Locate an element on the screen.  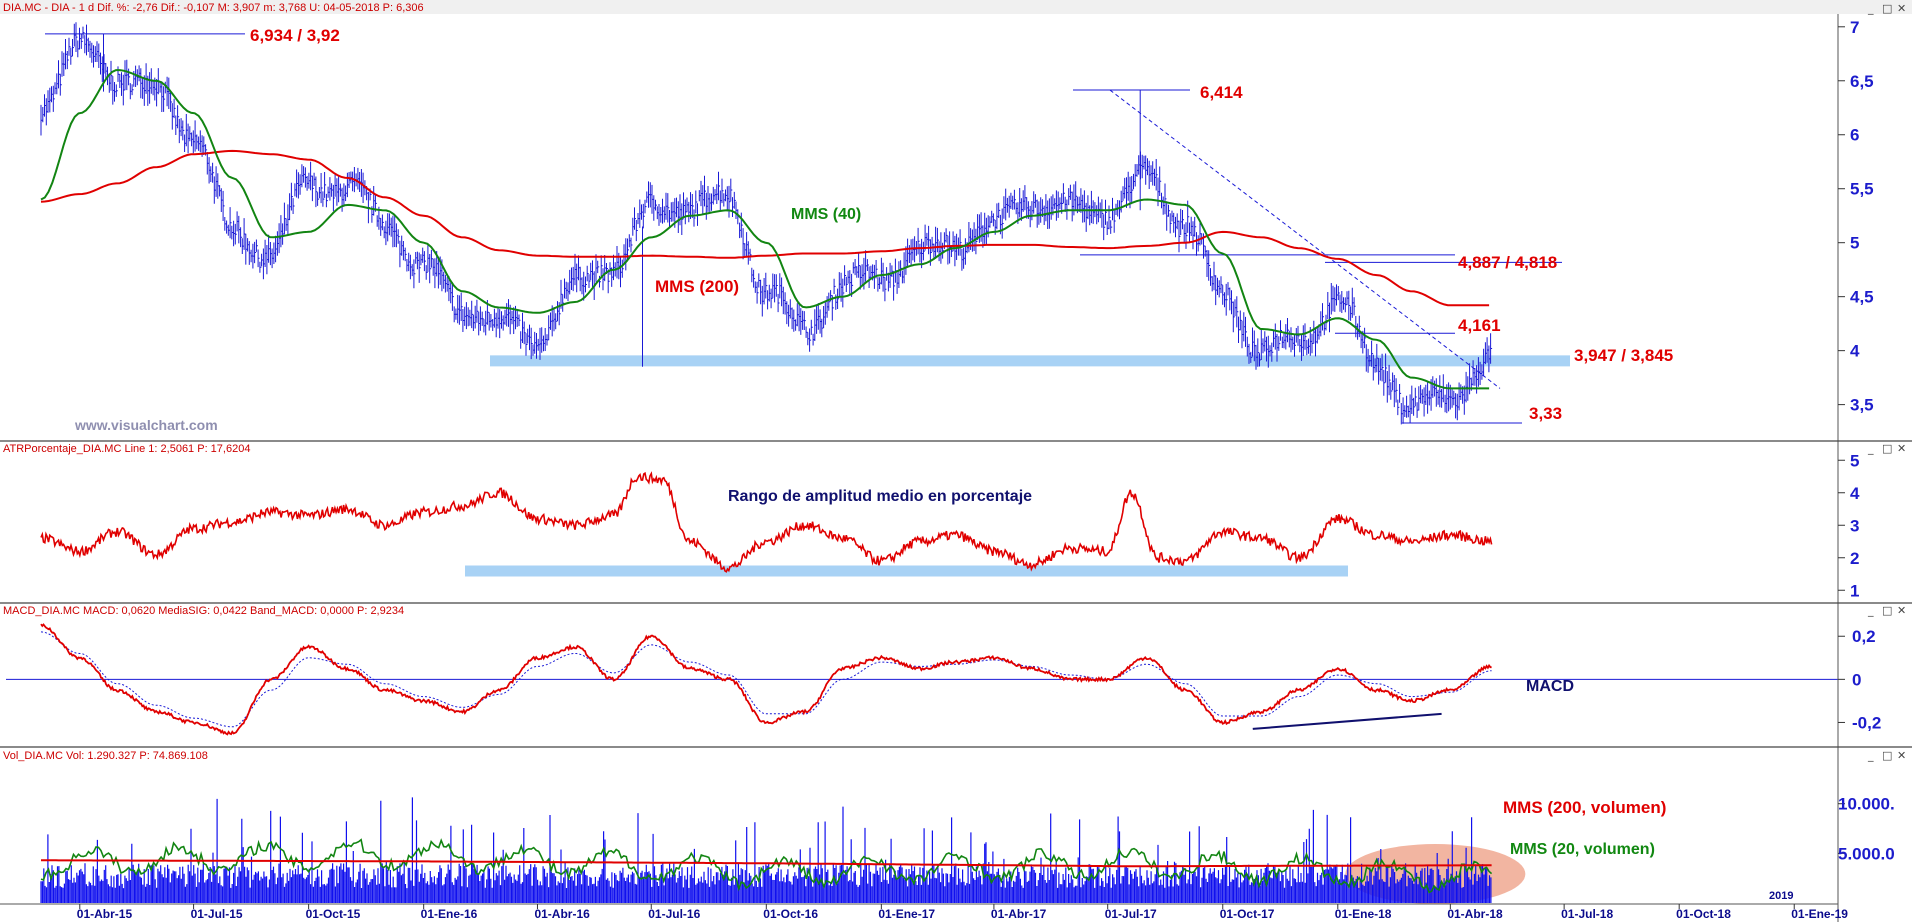
volume-bars is located at coordinates (766, 850).